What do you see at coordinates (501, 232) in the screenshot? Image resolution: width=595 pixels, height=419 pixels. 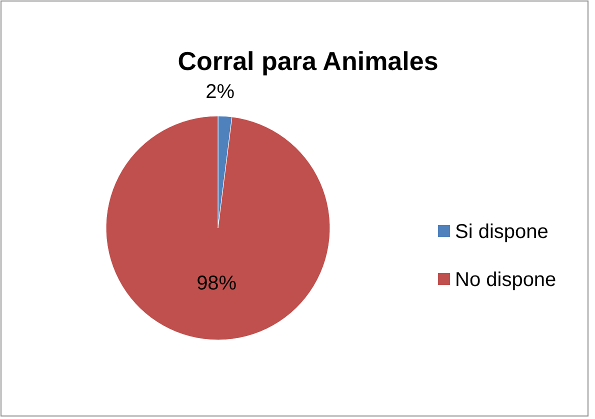 I see `legend-label: Si dispone` at bounding box center [501, 232].